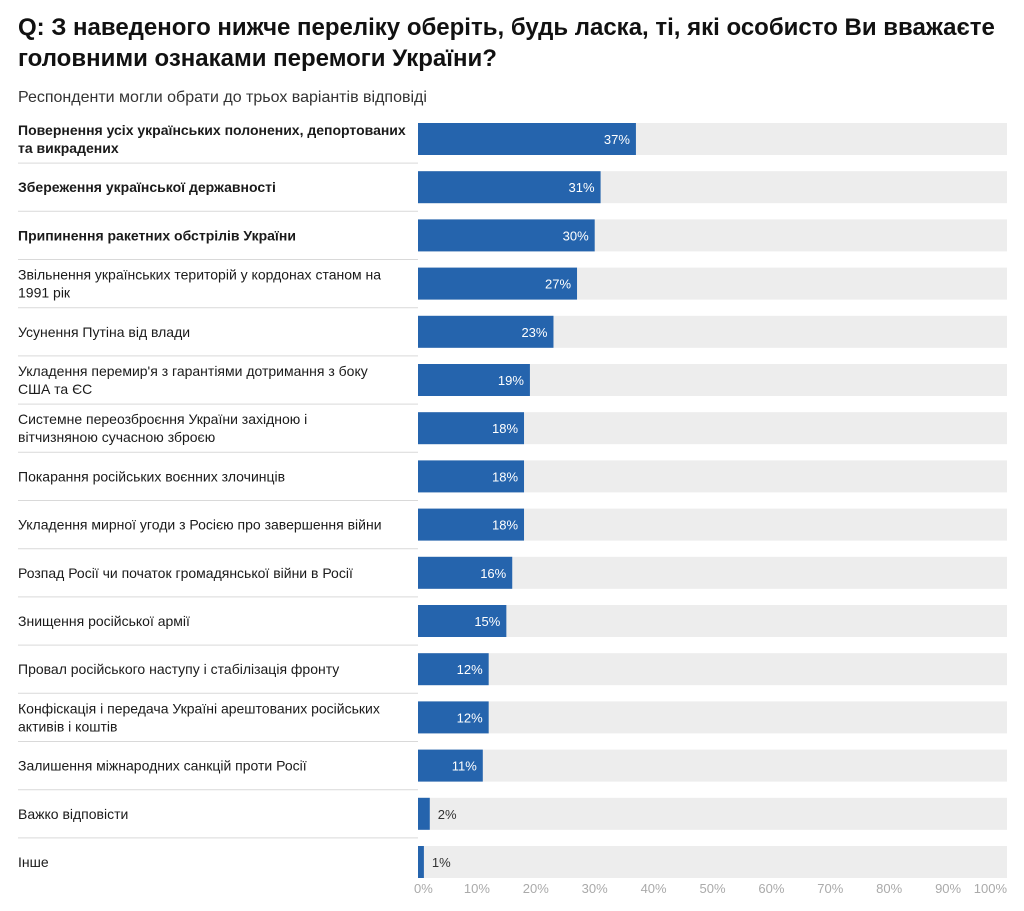 The width and height of the screenshot is (1024, 911). I want to click on data-label: 23%, so click(534, 332).